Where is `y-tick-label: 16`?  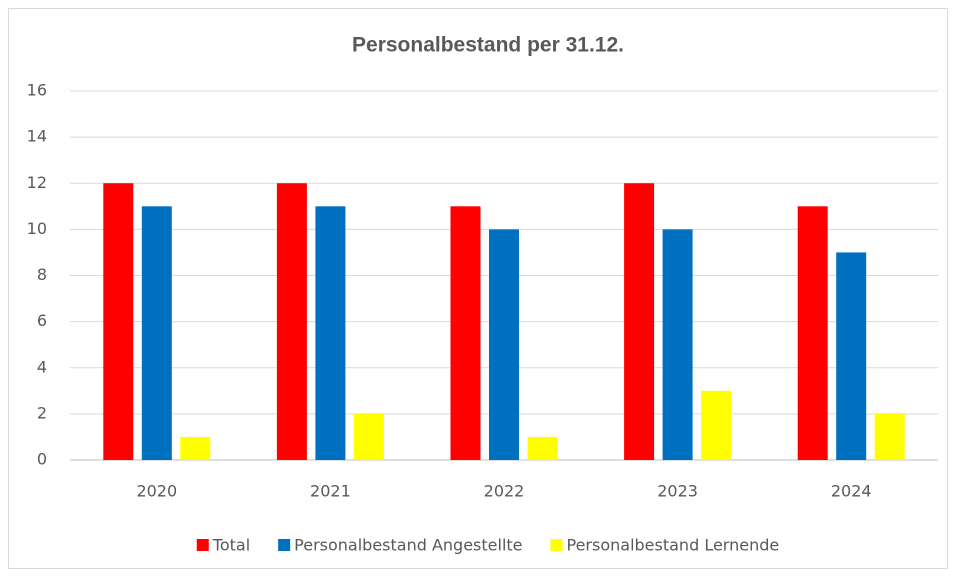
y-tick-label: 16 is located at coordinates (37, 90).